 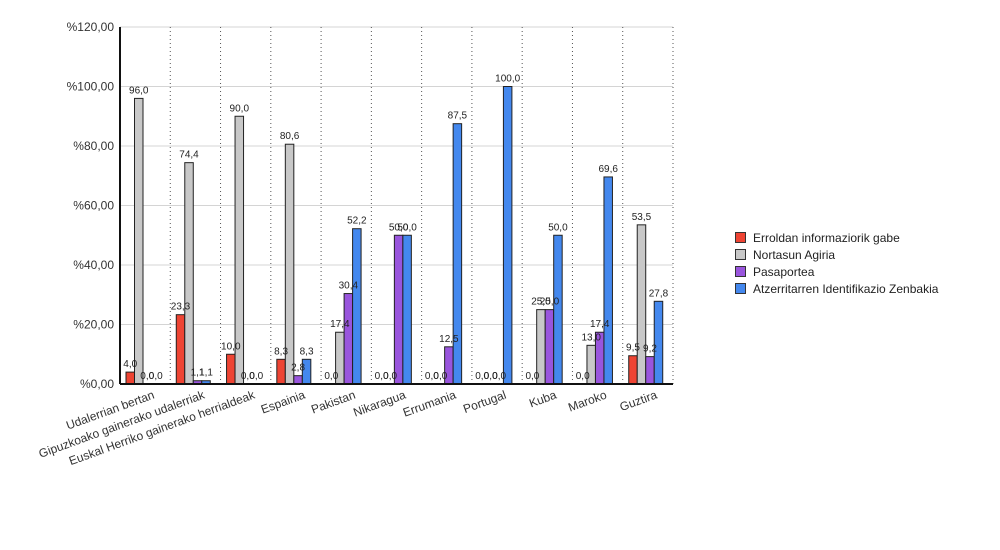 What do you see at coordinates (542, 399) in the screenshot?
I see `x-category-label: Kuba` at bounding box center [542, 399].